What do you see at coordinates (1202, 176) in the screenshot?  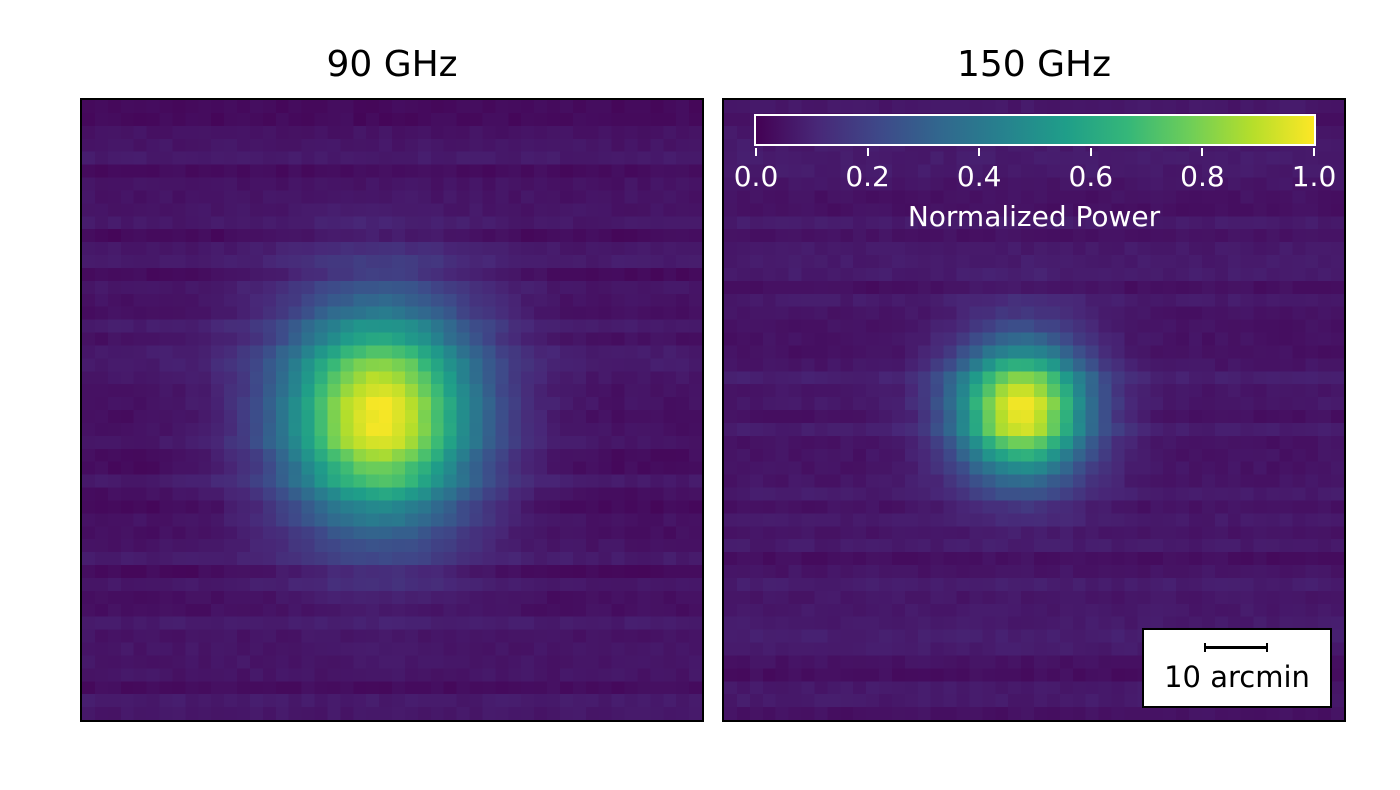 I see `colorbar-tick-label: 0.8` at bounding box center [1202, 176].